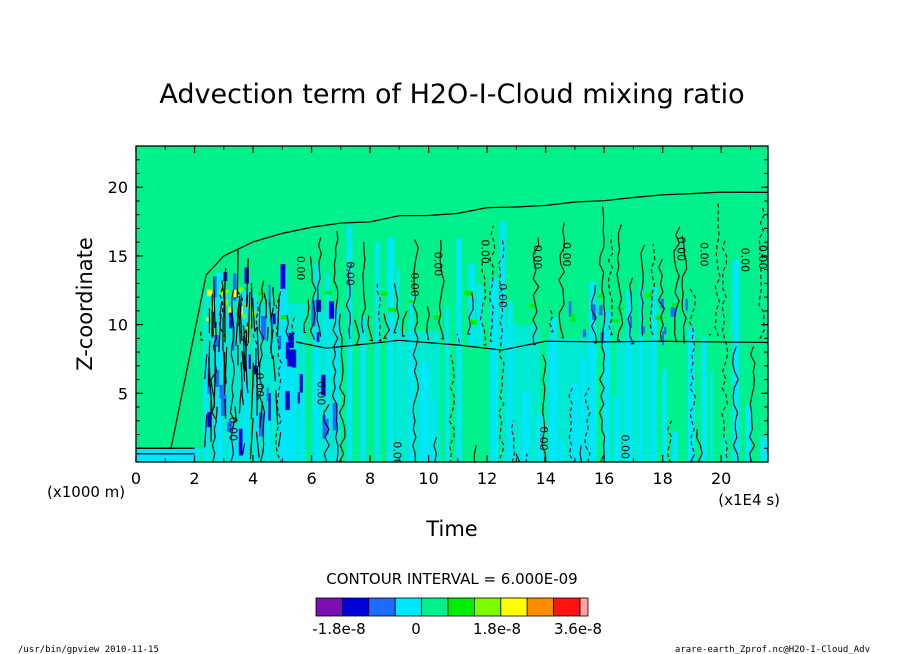 This screenshot has height=654, width=904. I want to click on y-unit-label: (x1000 m), so click(86, 492).